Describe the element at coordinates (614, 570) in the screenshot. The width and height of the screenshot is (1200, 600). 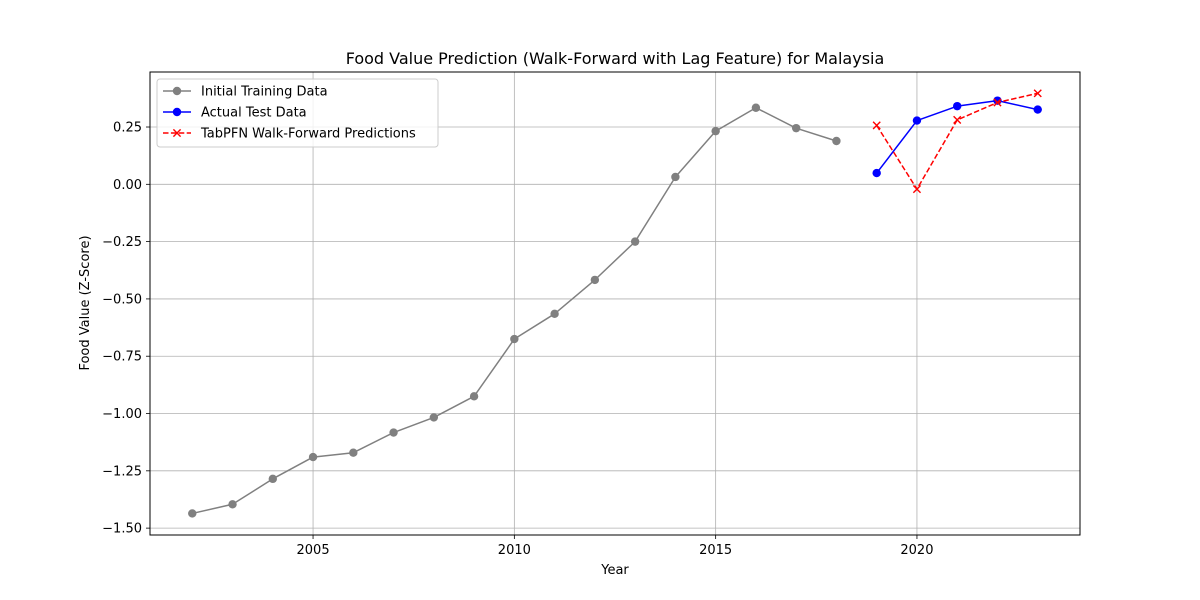
I see `x-axis-label: Year` at that location.